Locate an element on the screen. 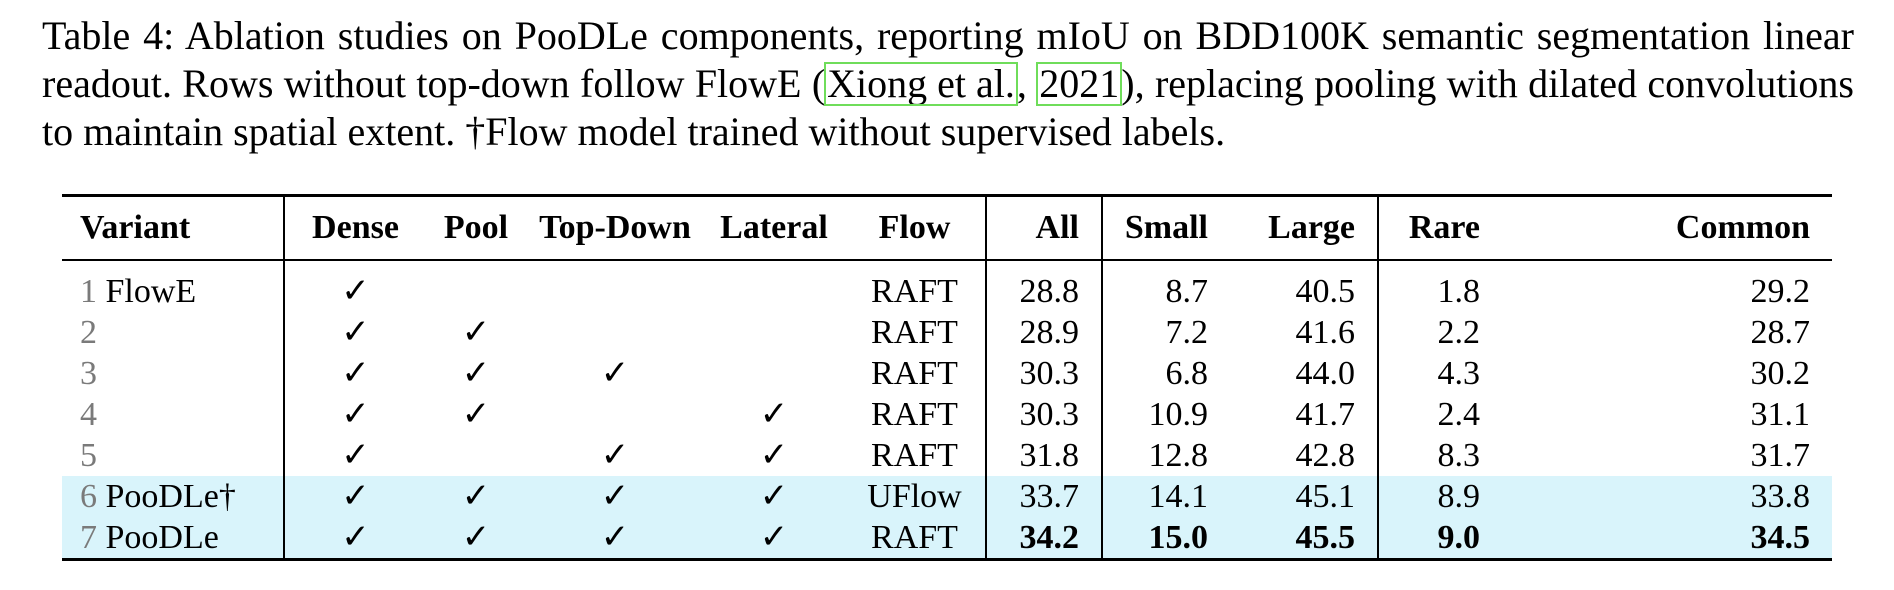  header-rare: Rare is located at coordinates (1444, 227).